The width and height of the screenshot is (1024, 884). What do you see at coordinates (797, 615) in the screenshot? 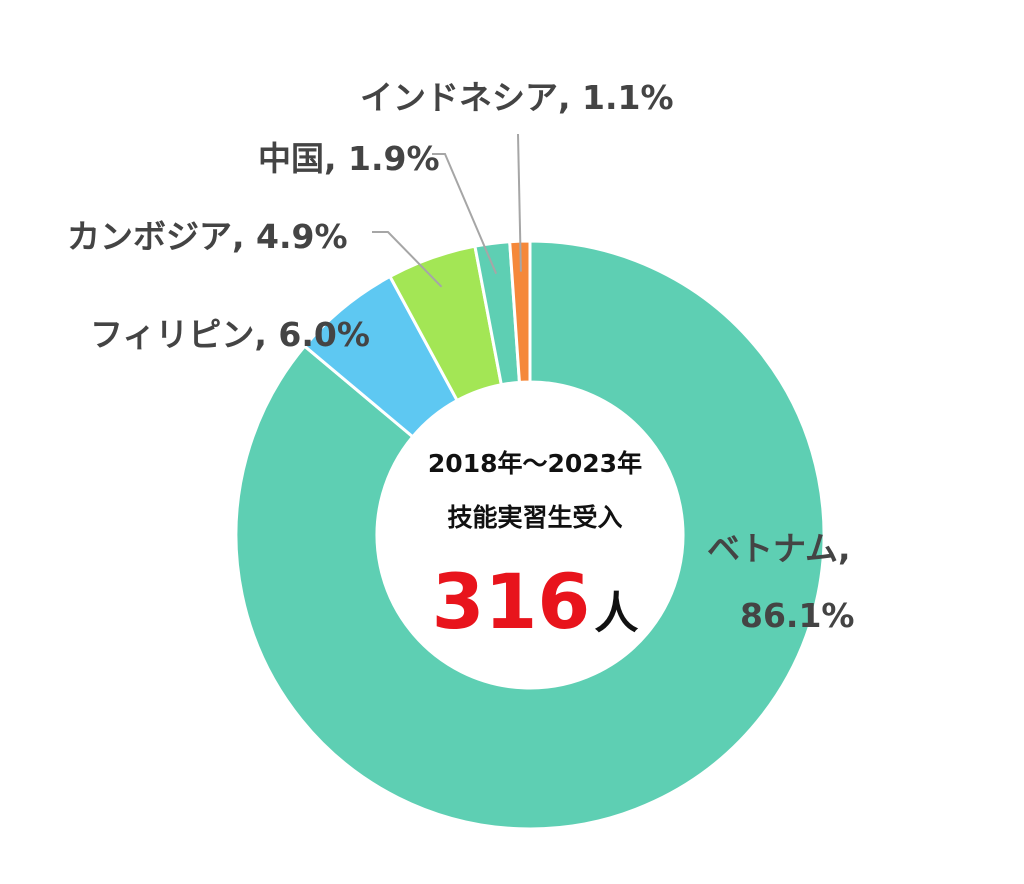
I see `slice-label-vietnam-value: 86.1%` at bounding box center [797, 615].